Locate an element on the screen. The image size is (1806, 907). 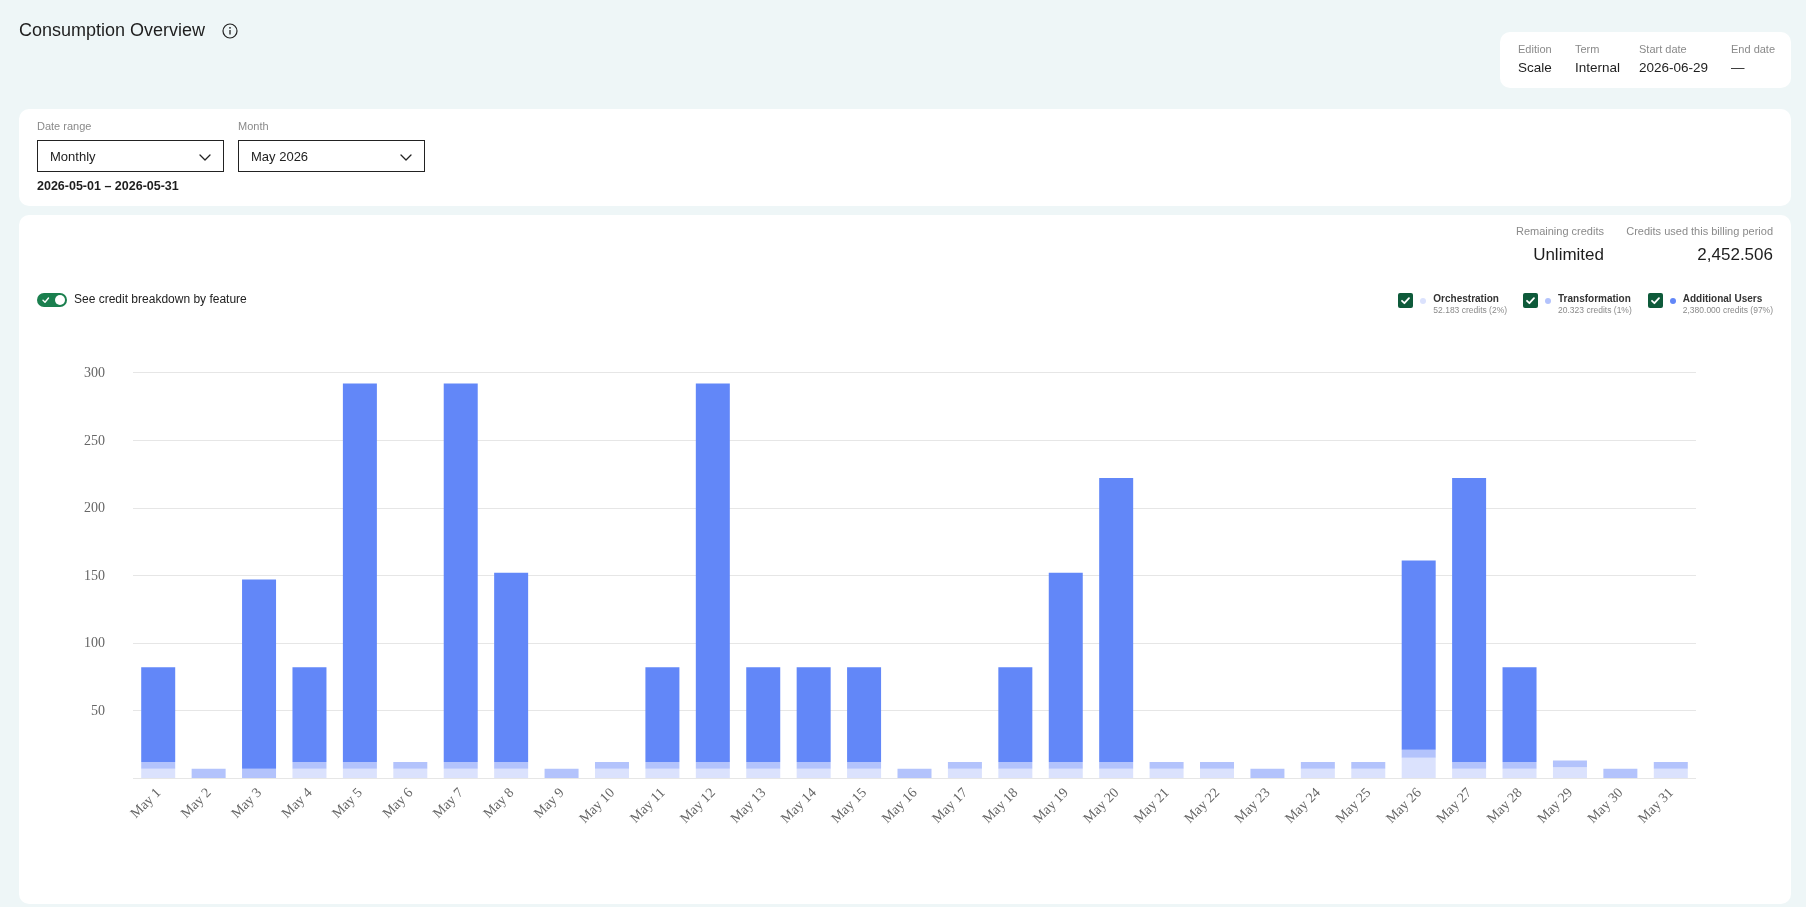
text: Term is located at coordinates (1587, 49).